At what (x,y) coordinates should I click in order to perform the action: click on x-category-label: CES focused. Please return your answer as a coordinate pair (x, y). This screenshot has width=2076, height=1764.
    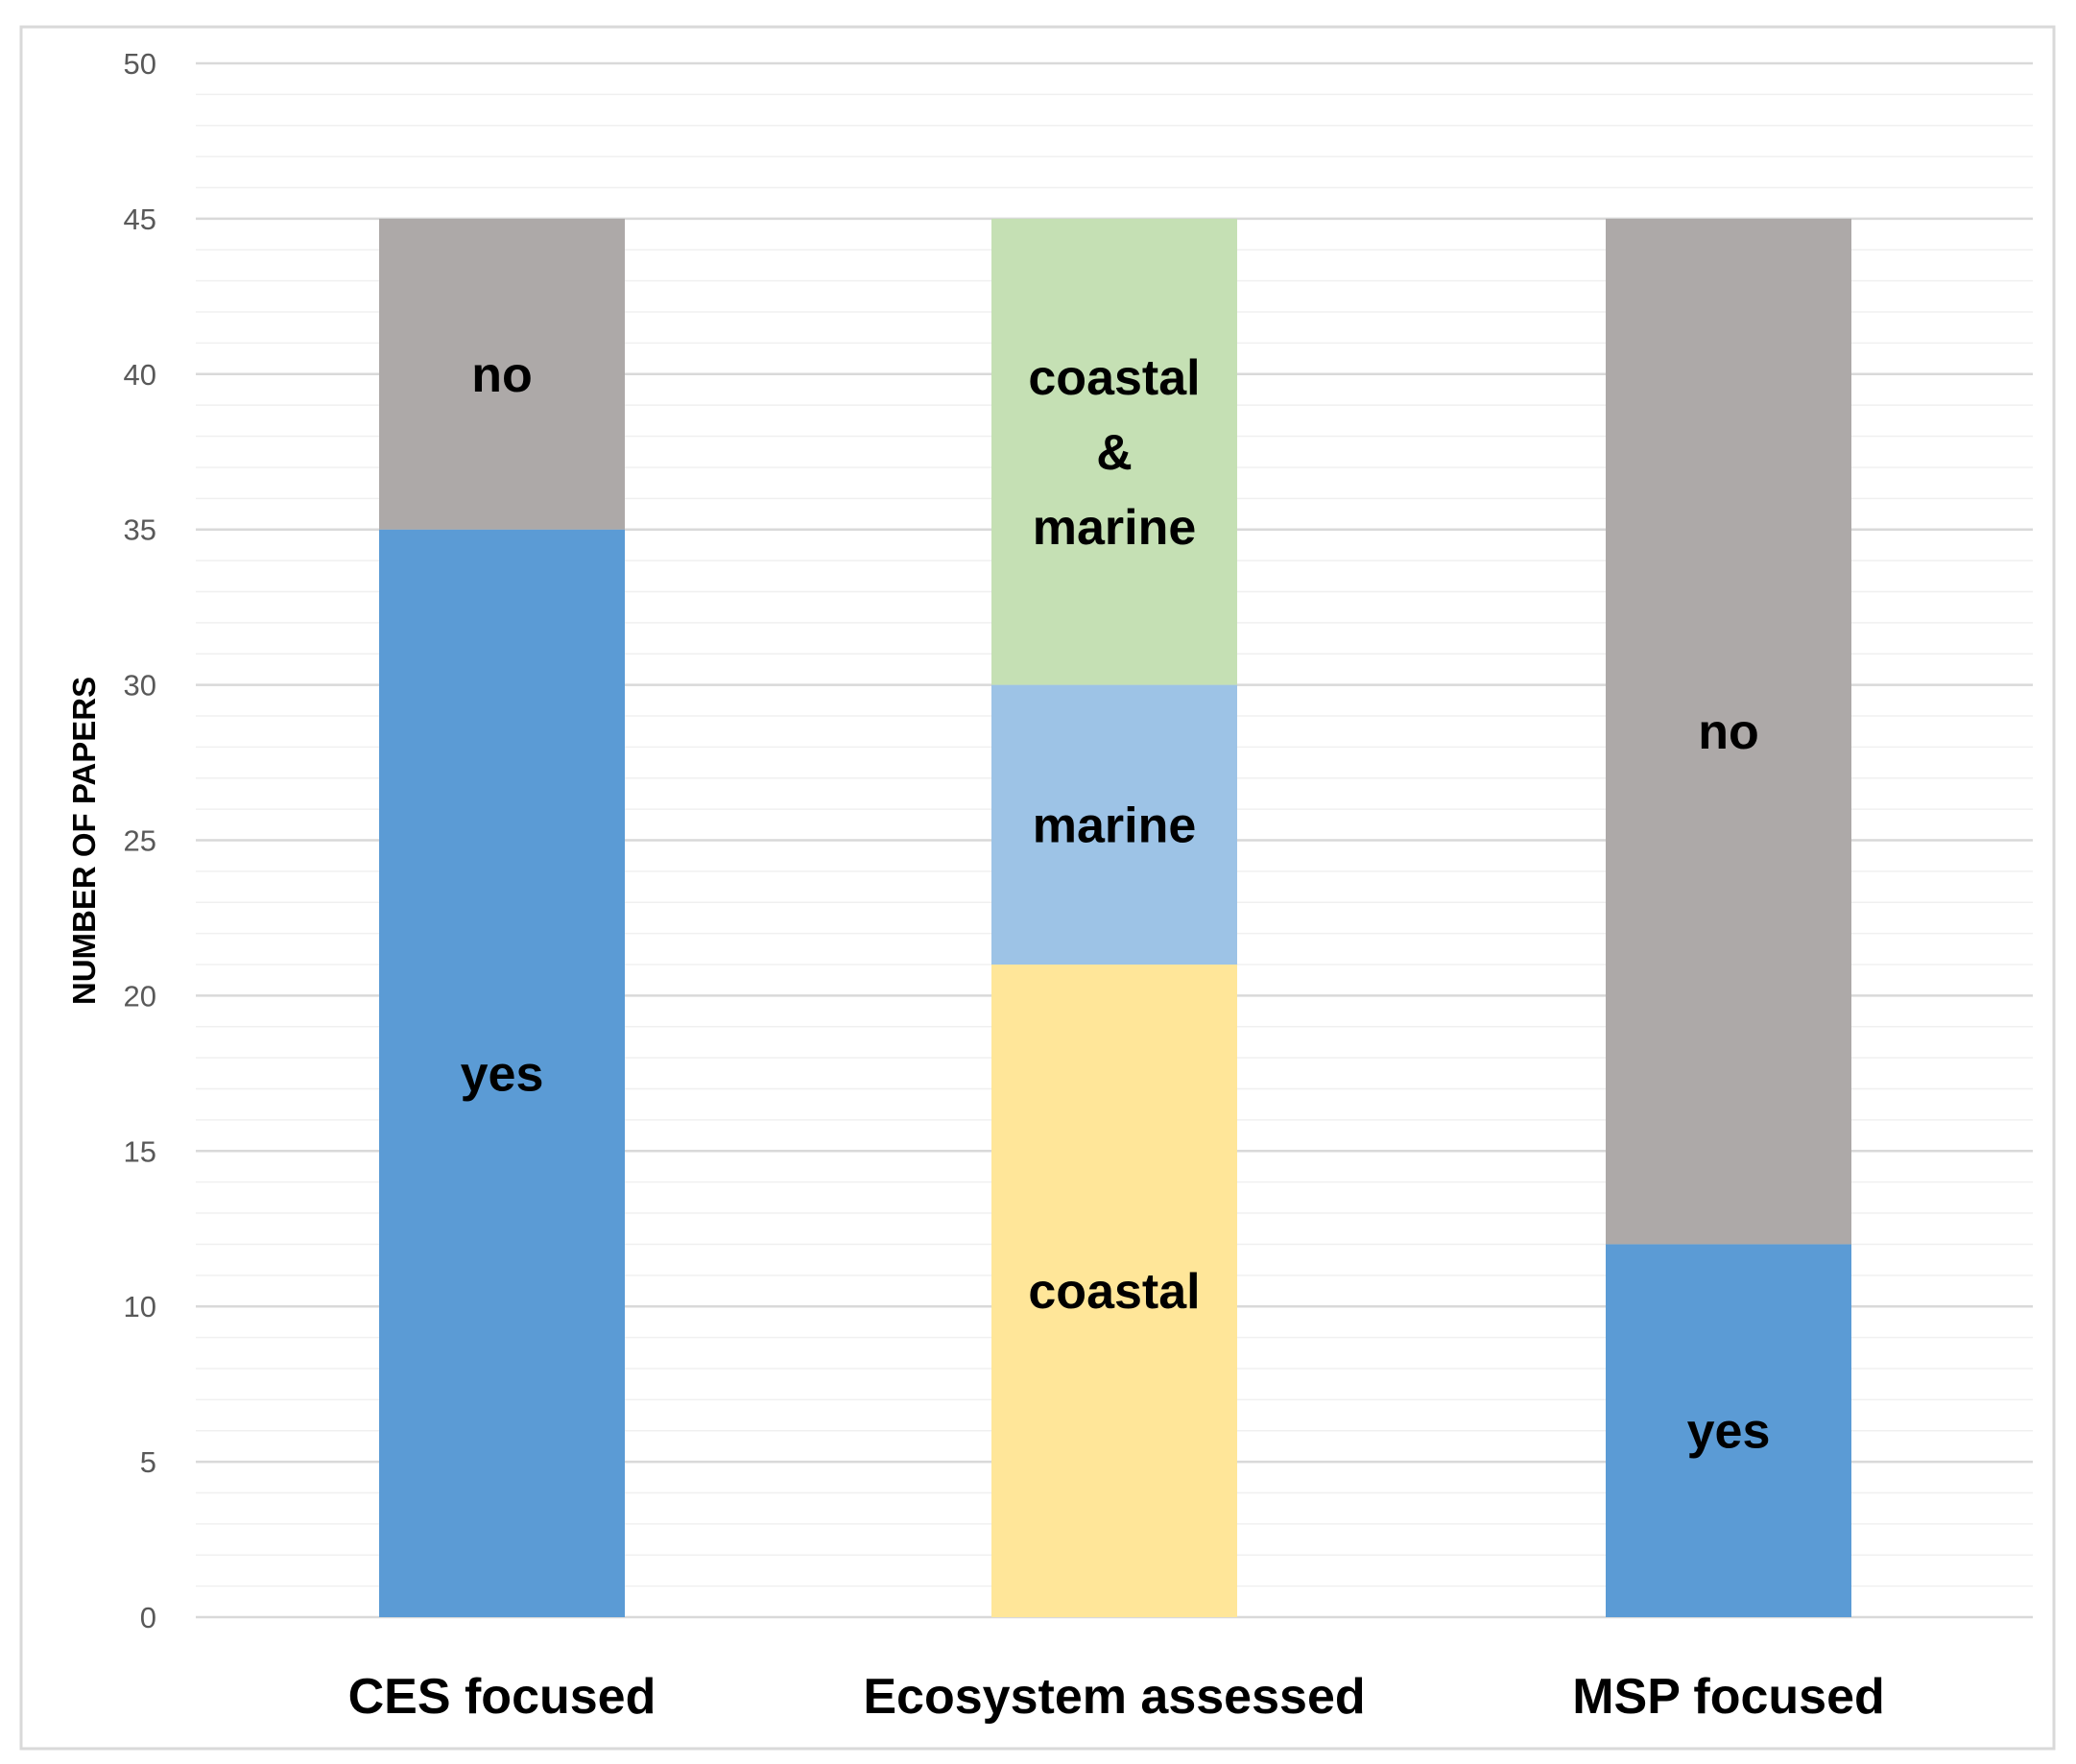
    Looking at the image, I should click on (502, 1697).